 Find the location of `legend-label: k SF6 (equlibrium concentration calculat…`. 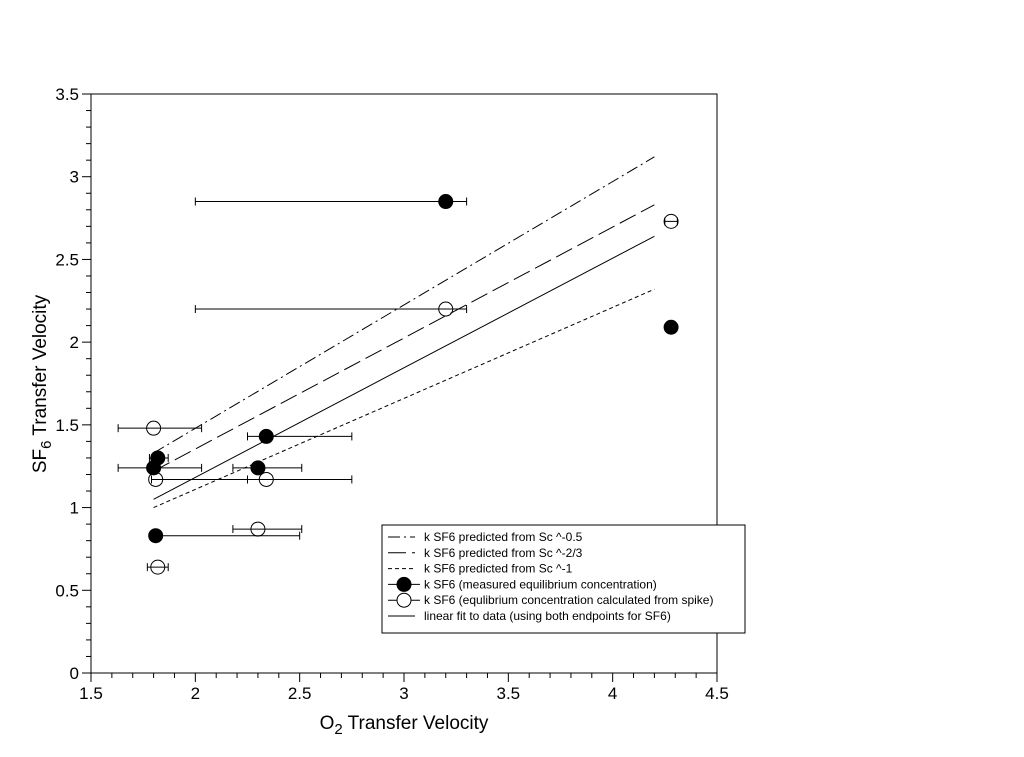

legend-label: k SF6 (equlibrium concentration calculat… is located at coordinates (568, 600).